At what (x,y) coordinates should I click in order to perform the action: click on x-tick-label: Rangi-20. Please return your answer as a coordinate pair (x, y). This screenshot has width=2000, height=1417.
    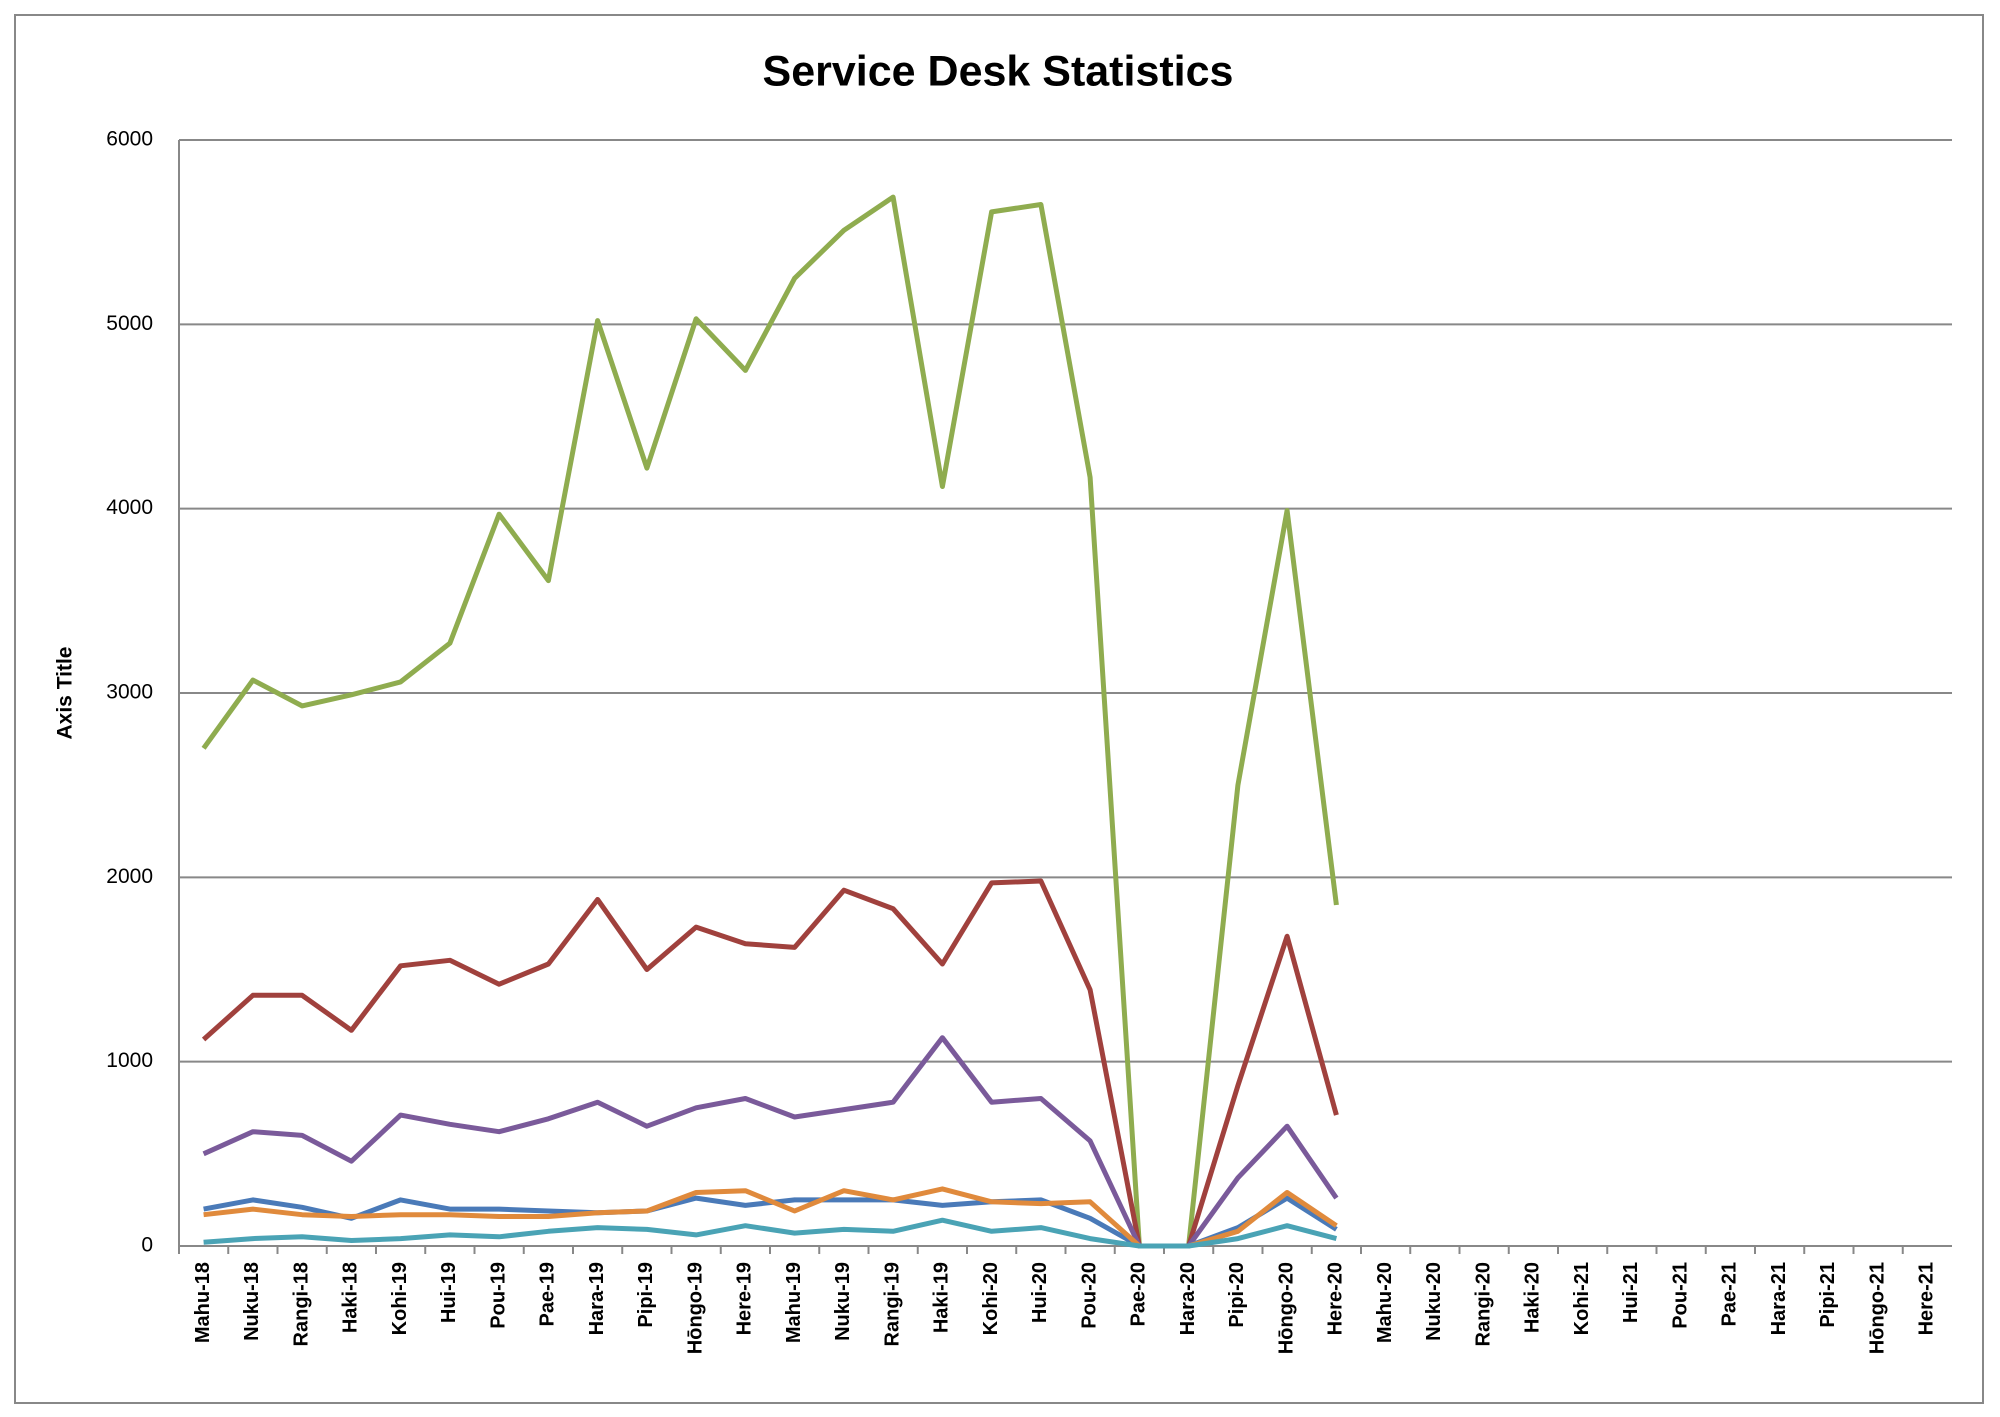
    Looking at the image, I should click on (1483, 1304).